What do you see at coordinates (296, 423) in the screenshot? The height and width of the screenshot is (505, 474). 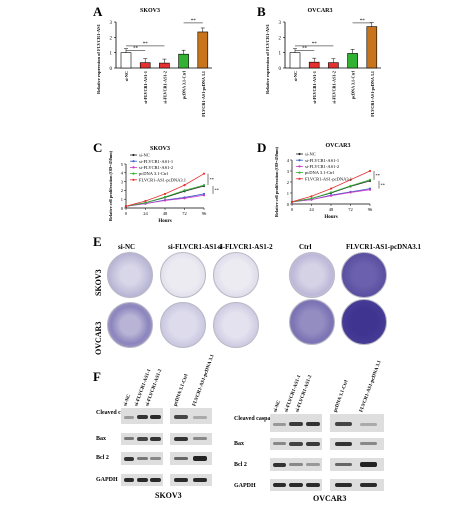 I see `blot-ovcar3-si-cleaved` at bounding box center [296, 423].